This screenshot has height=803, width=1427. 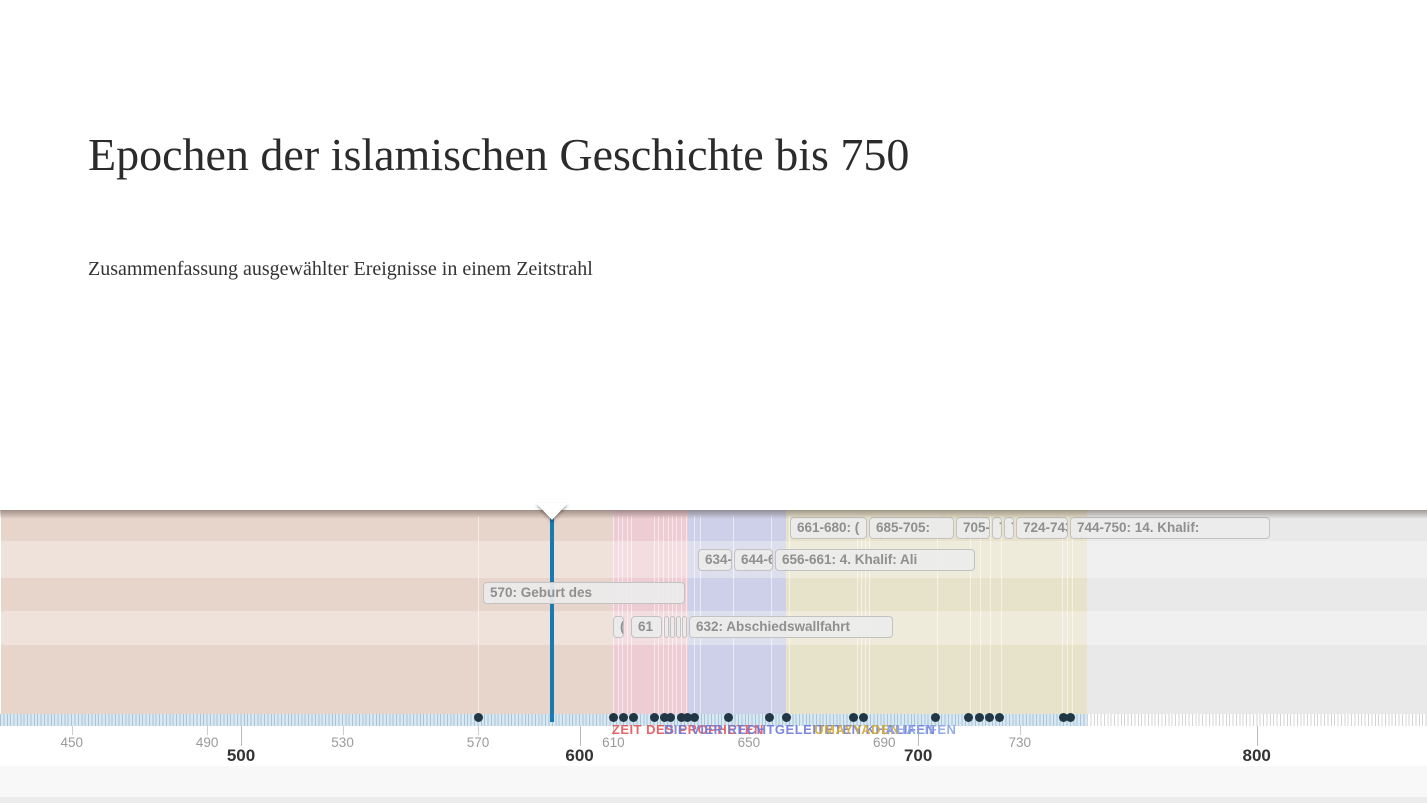 What do you see at coordinates (973, 528) in the screenshot?
I see `event-marker: 705-` at bounding box center [973, 528].